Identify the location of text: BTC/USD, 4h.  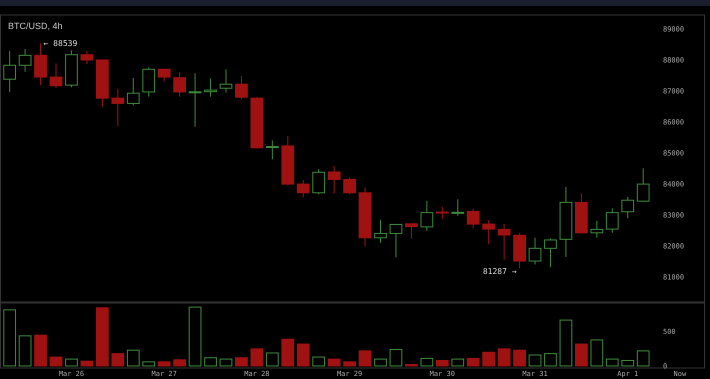
(35, 26).